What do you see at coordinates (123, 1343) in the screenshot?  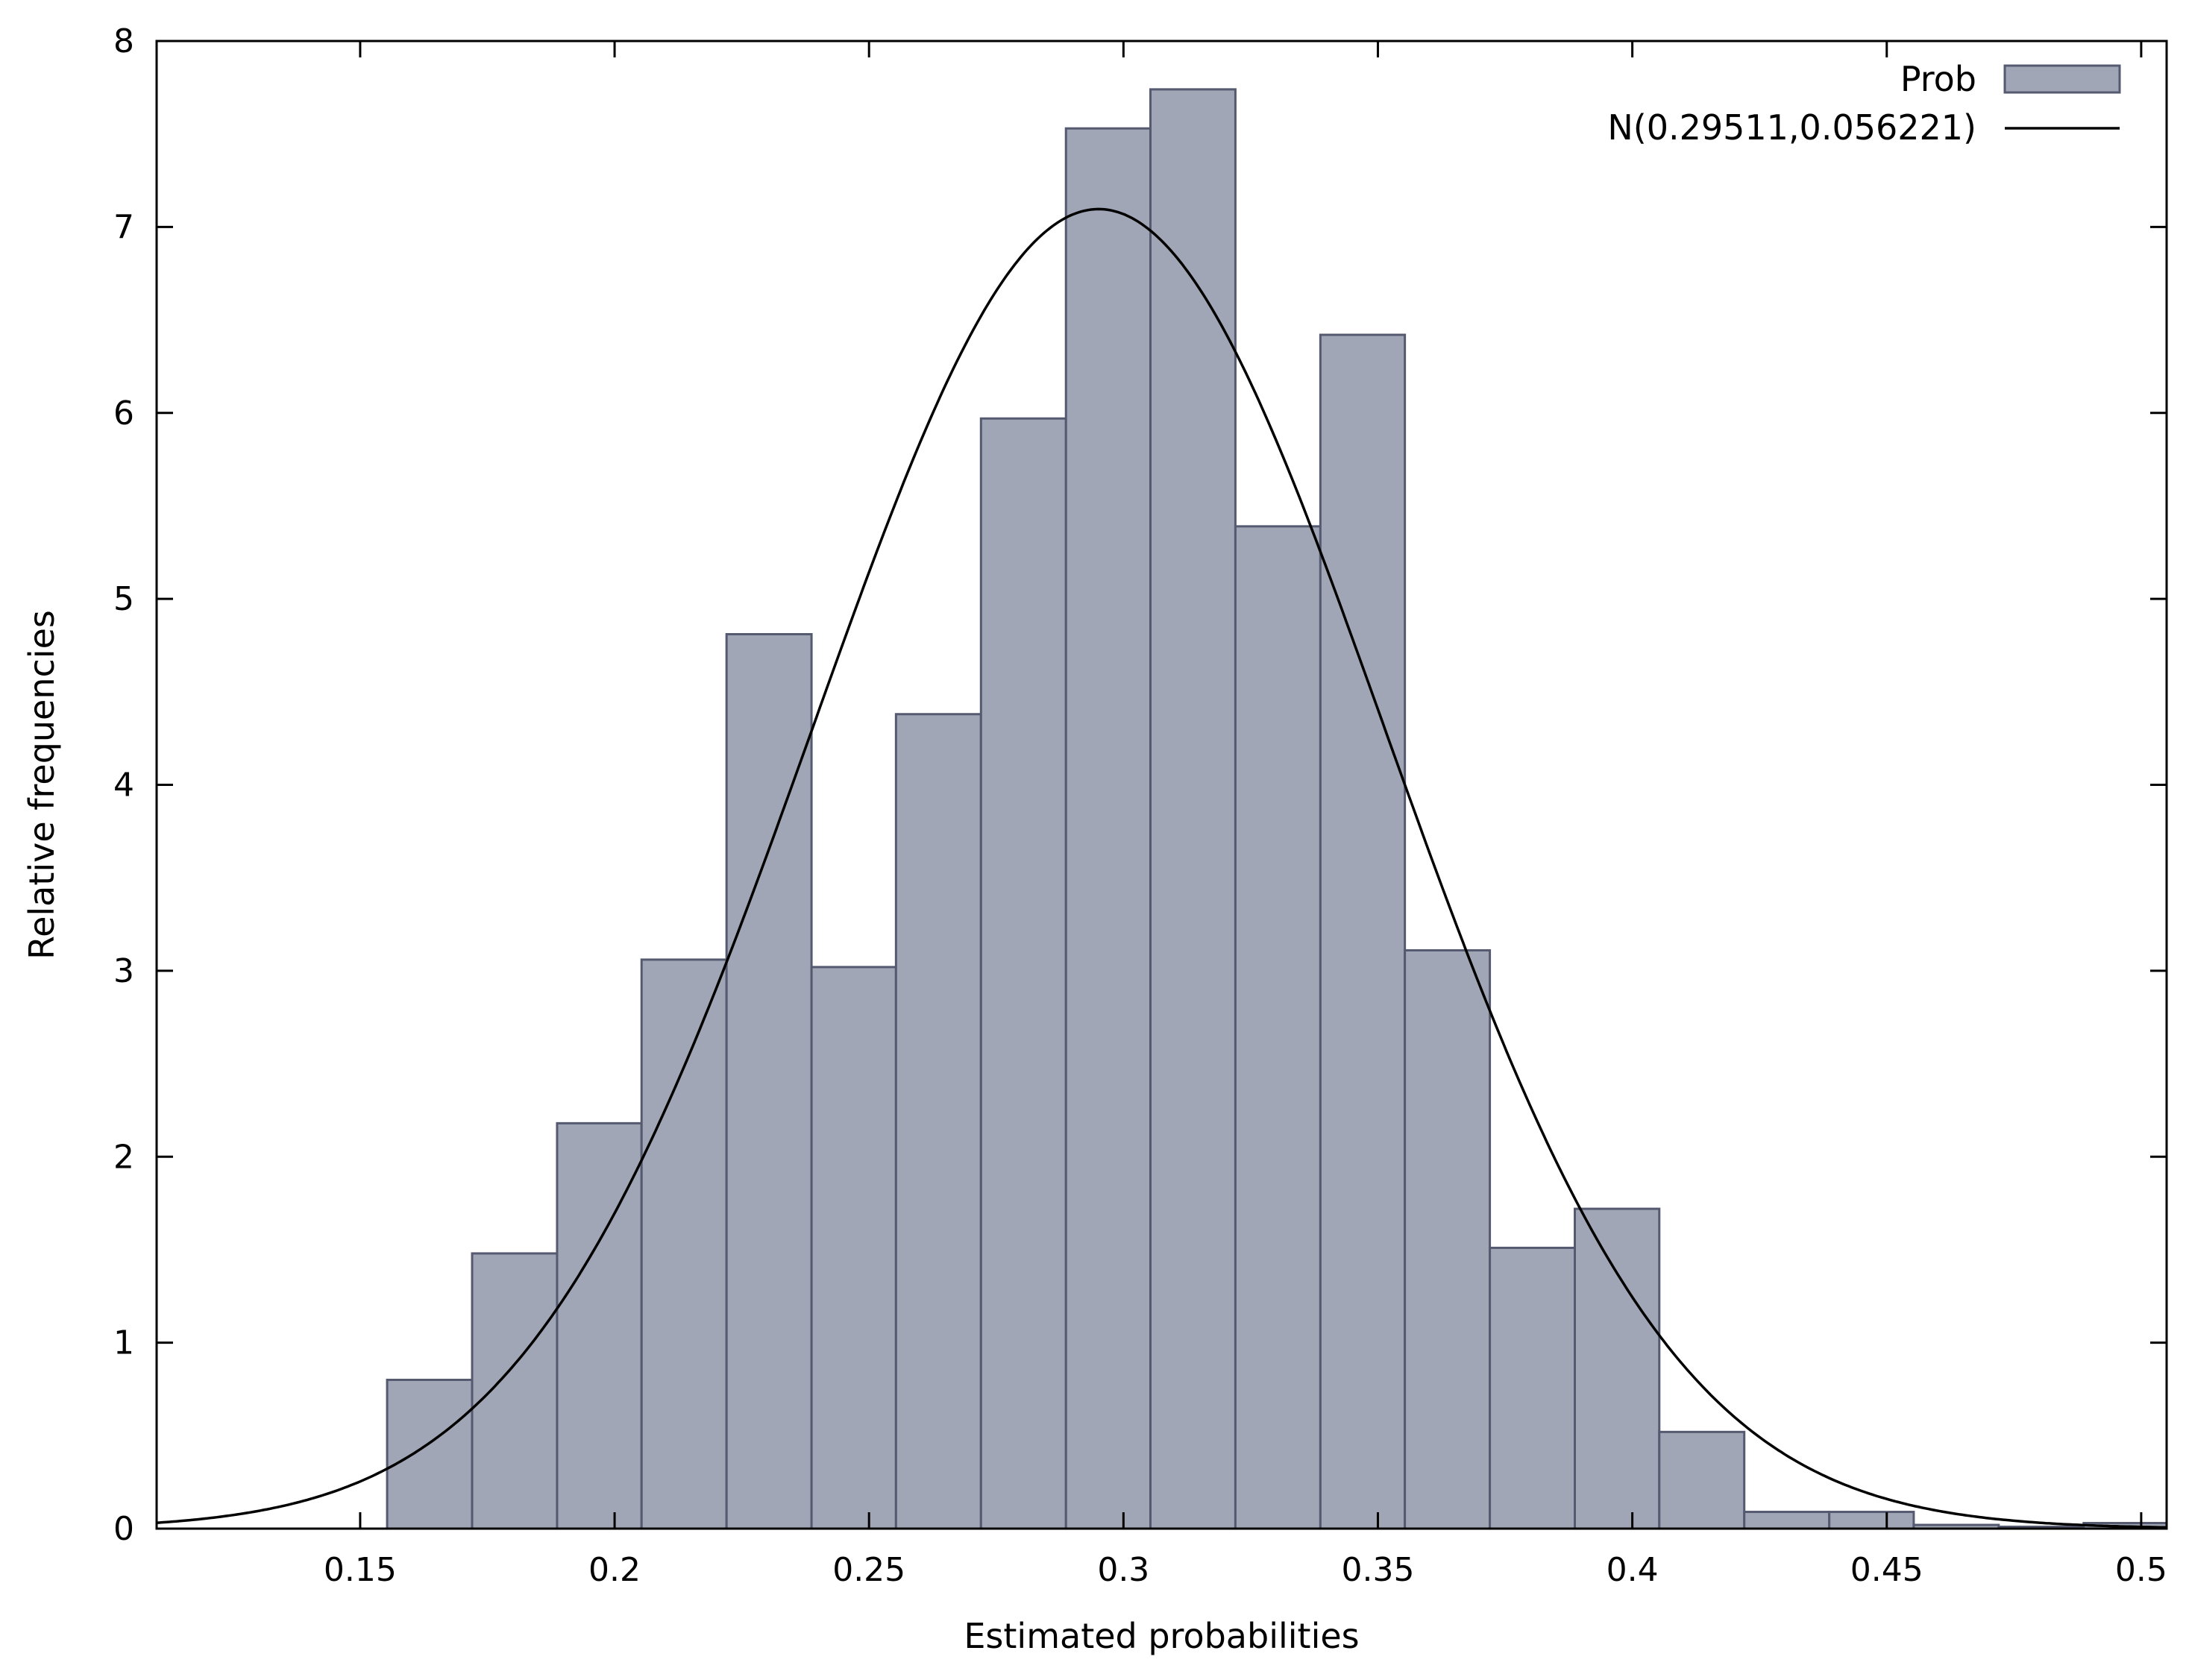 I see `y-tick-label: 1` at bounding box center [123, 1343].